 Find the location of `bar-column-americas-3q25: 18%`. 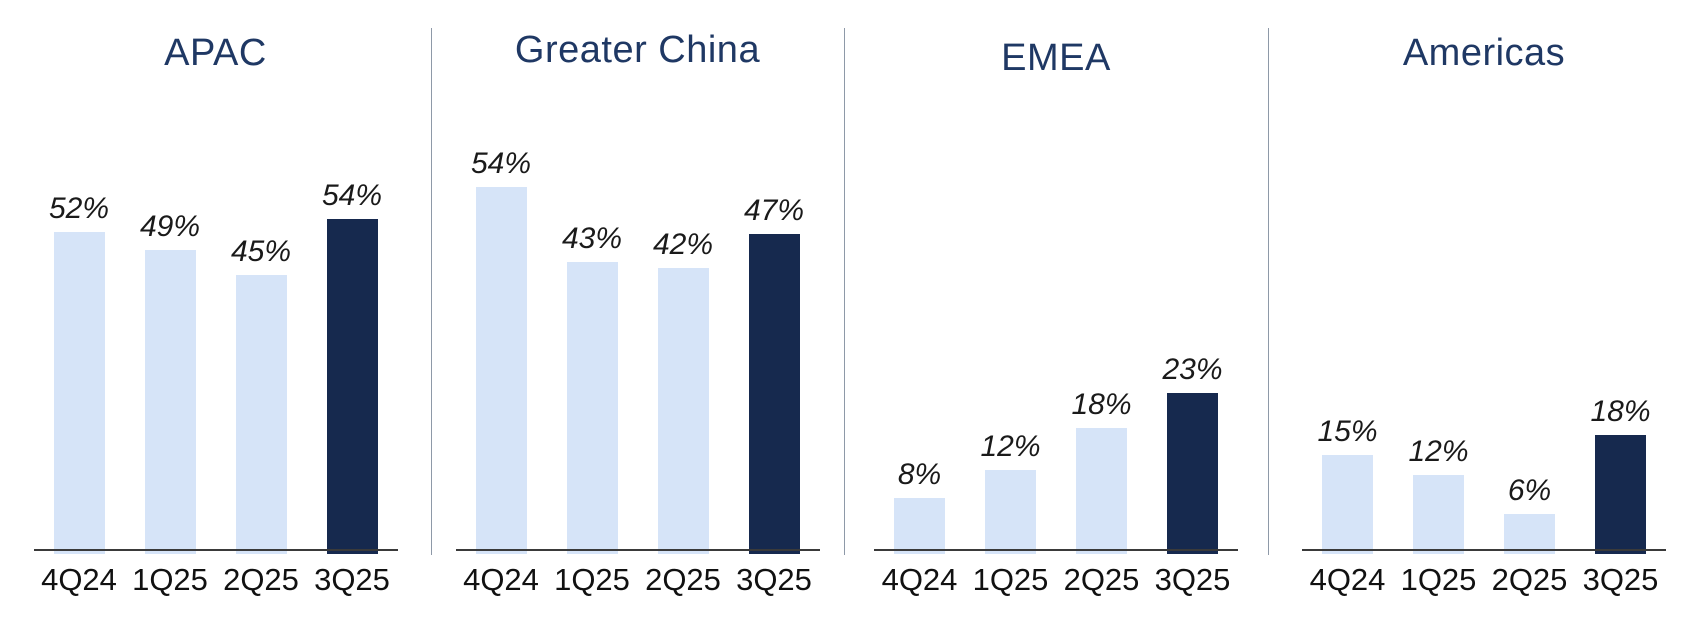

bar-column-americas-3q25: 18% is located at coordinates (1620, 475).